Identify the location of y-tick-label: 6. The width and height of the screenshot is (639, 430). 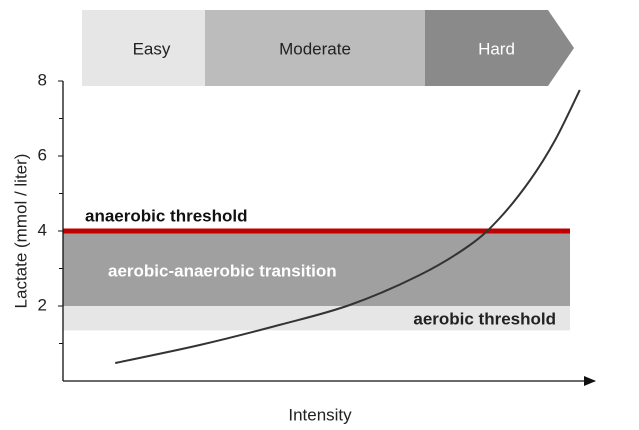
(42, 154).